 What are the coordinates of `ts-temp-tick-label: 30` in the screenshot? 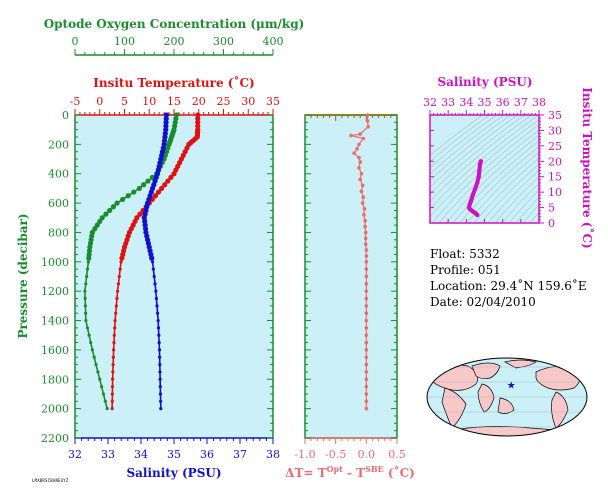 It's located at (555, 130).